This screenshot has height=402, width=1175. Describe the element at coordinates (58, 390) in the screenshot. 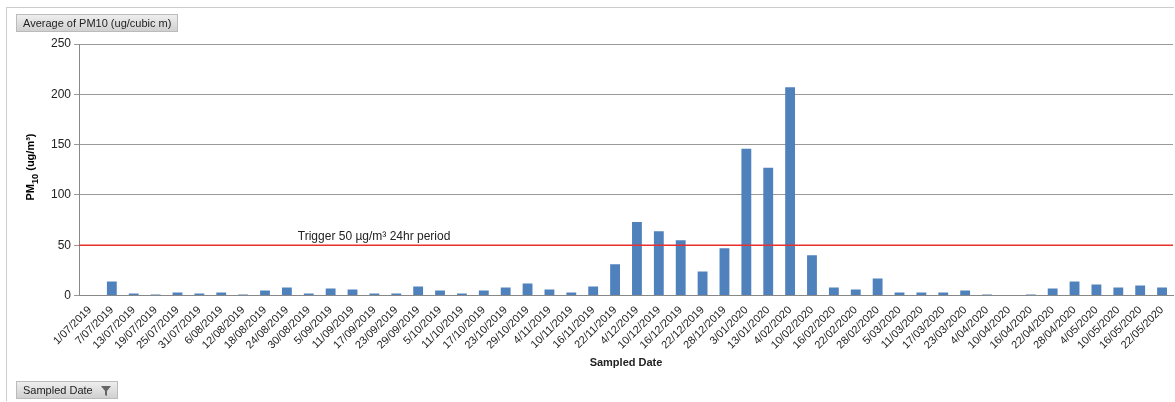

I see `text: Sampled Date` at that location.